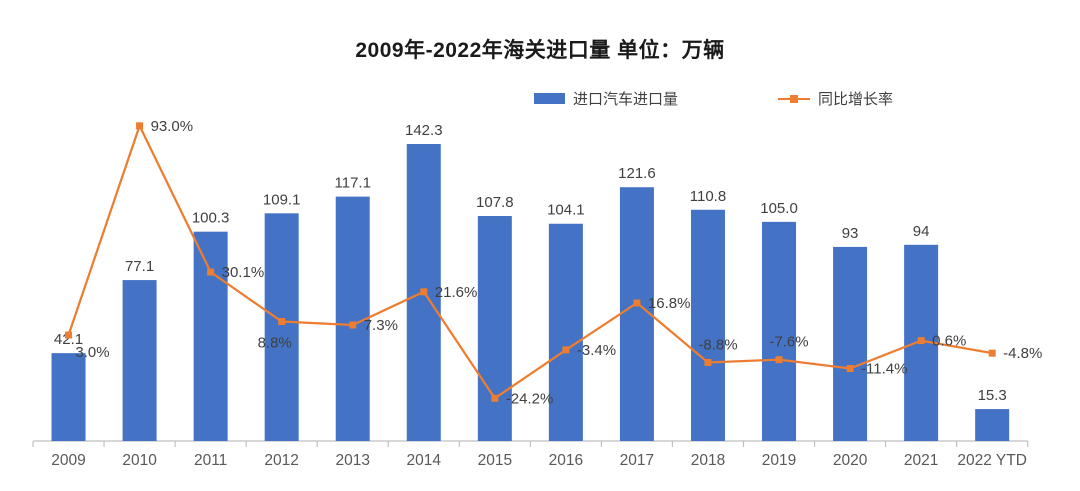 This screenshot has width=1080, height=491. What do you see at coordinates (381, 325) in the screenshot?
I see `growth-value-label: 7.3%` at bounding box center [381, 325].